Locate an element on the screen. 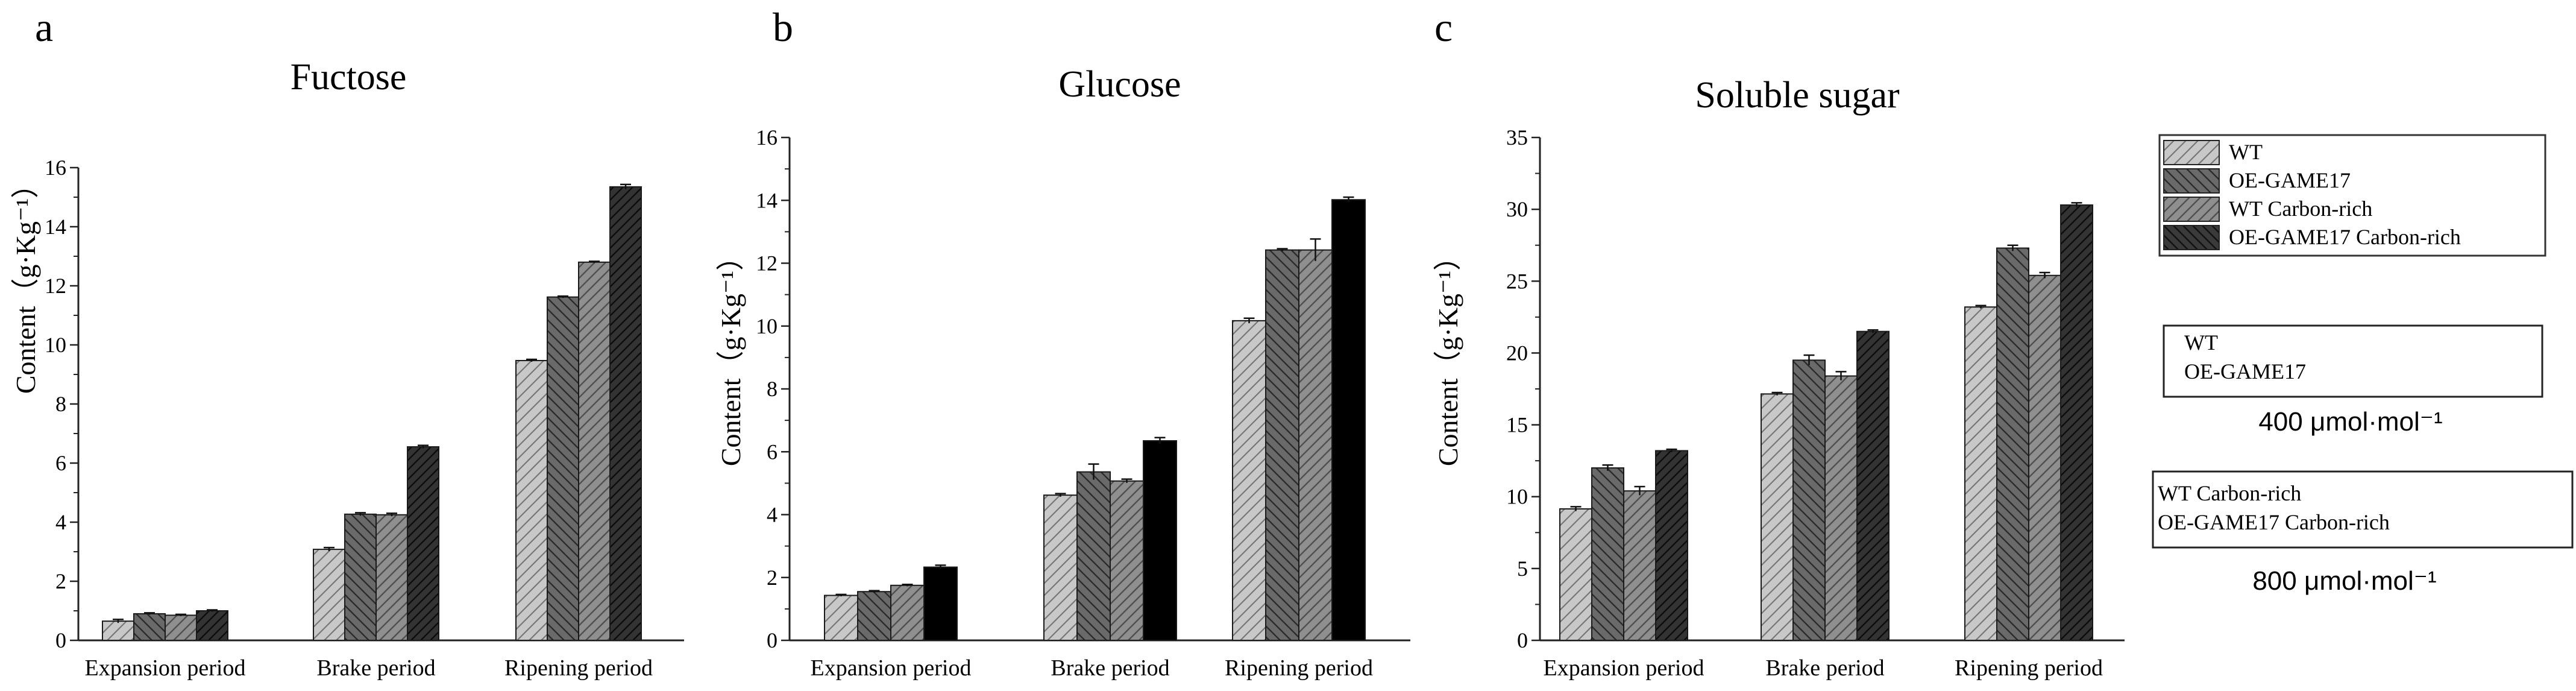 This screenshot has width=2576, height=691. chart-title: Glucose is located at coordinates (1119, 84).